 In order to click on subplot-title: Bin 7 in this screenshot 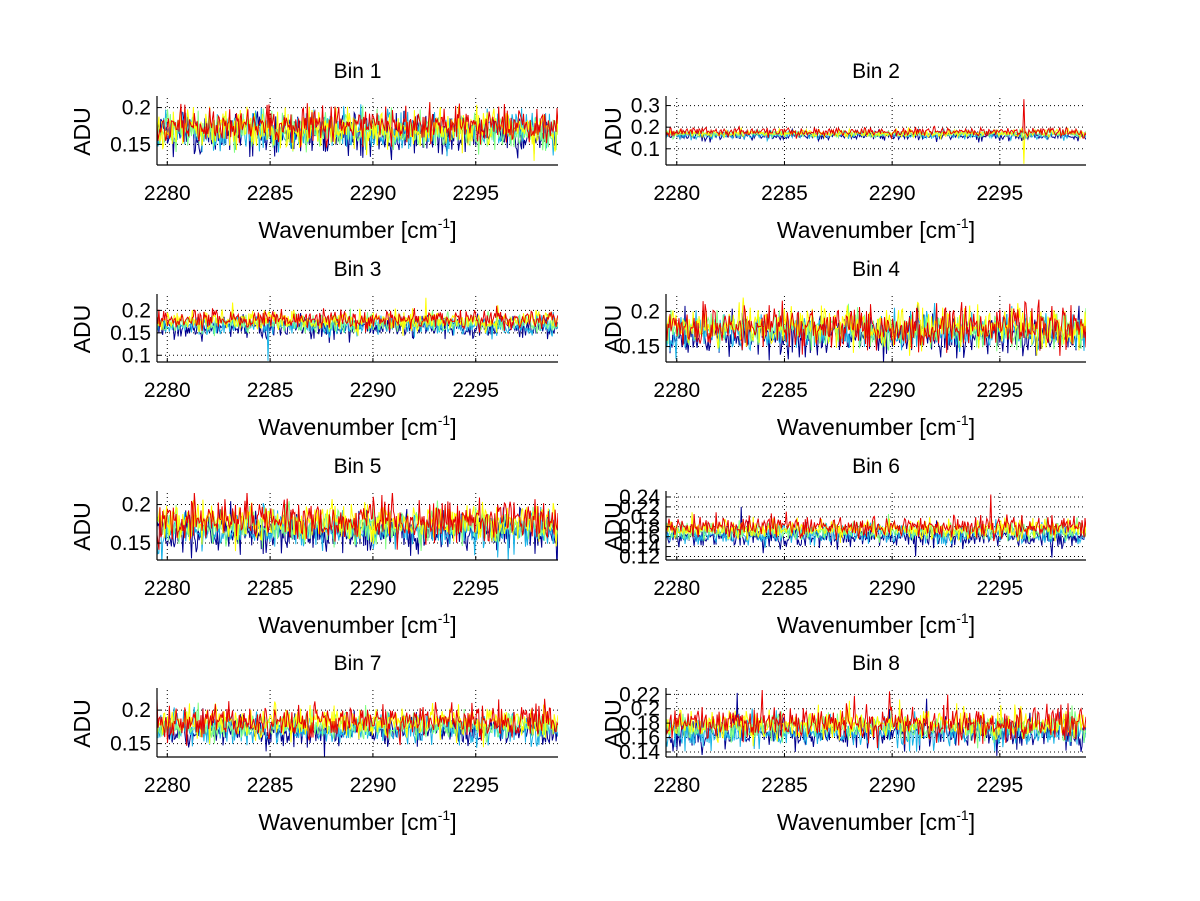, I will do `click(358, 663)`.